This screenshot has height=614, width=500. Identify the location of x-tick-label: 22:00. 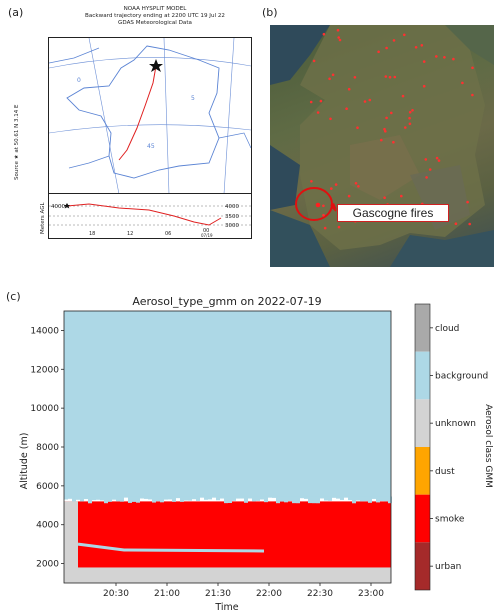
(269, 594).